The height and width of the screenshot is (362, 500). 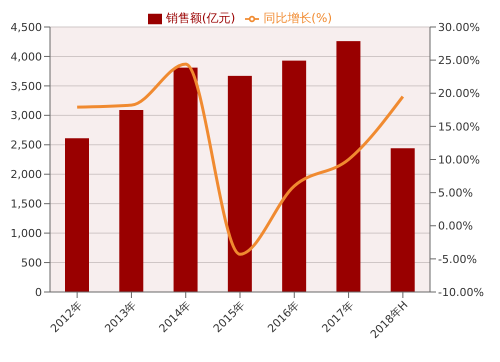 I want to click on y2-tick-label: 15.00%, so click(x=459, y=127).